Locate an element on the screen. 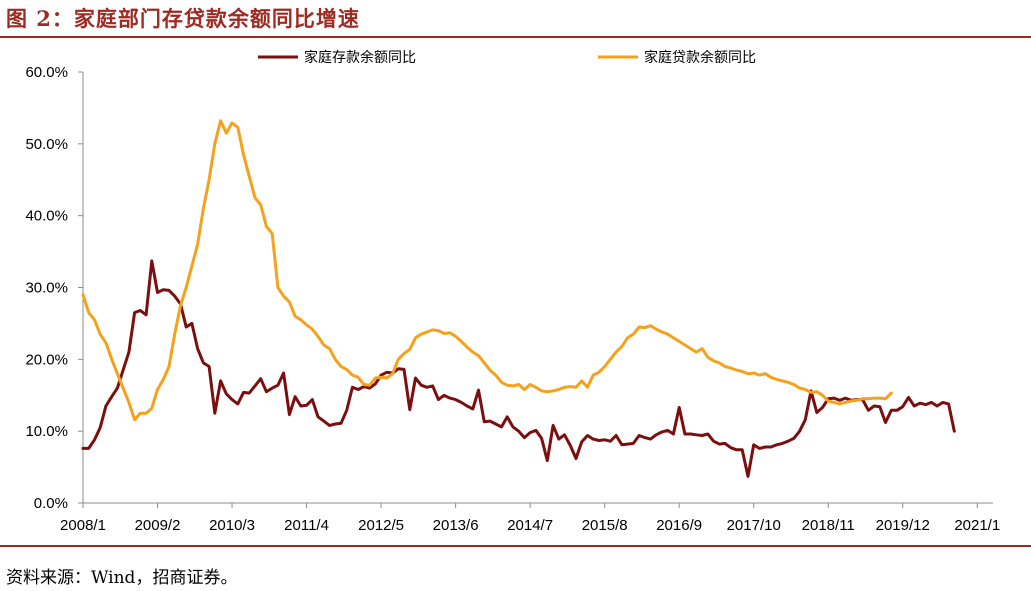 This screenshot has width=1031, height=591. source-note: 资料来源：Wind，招商证券。 is located at coordinates (122, 578).